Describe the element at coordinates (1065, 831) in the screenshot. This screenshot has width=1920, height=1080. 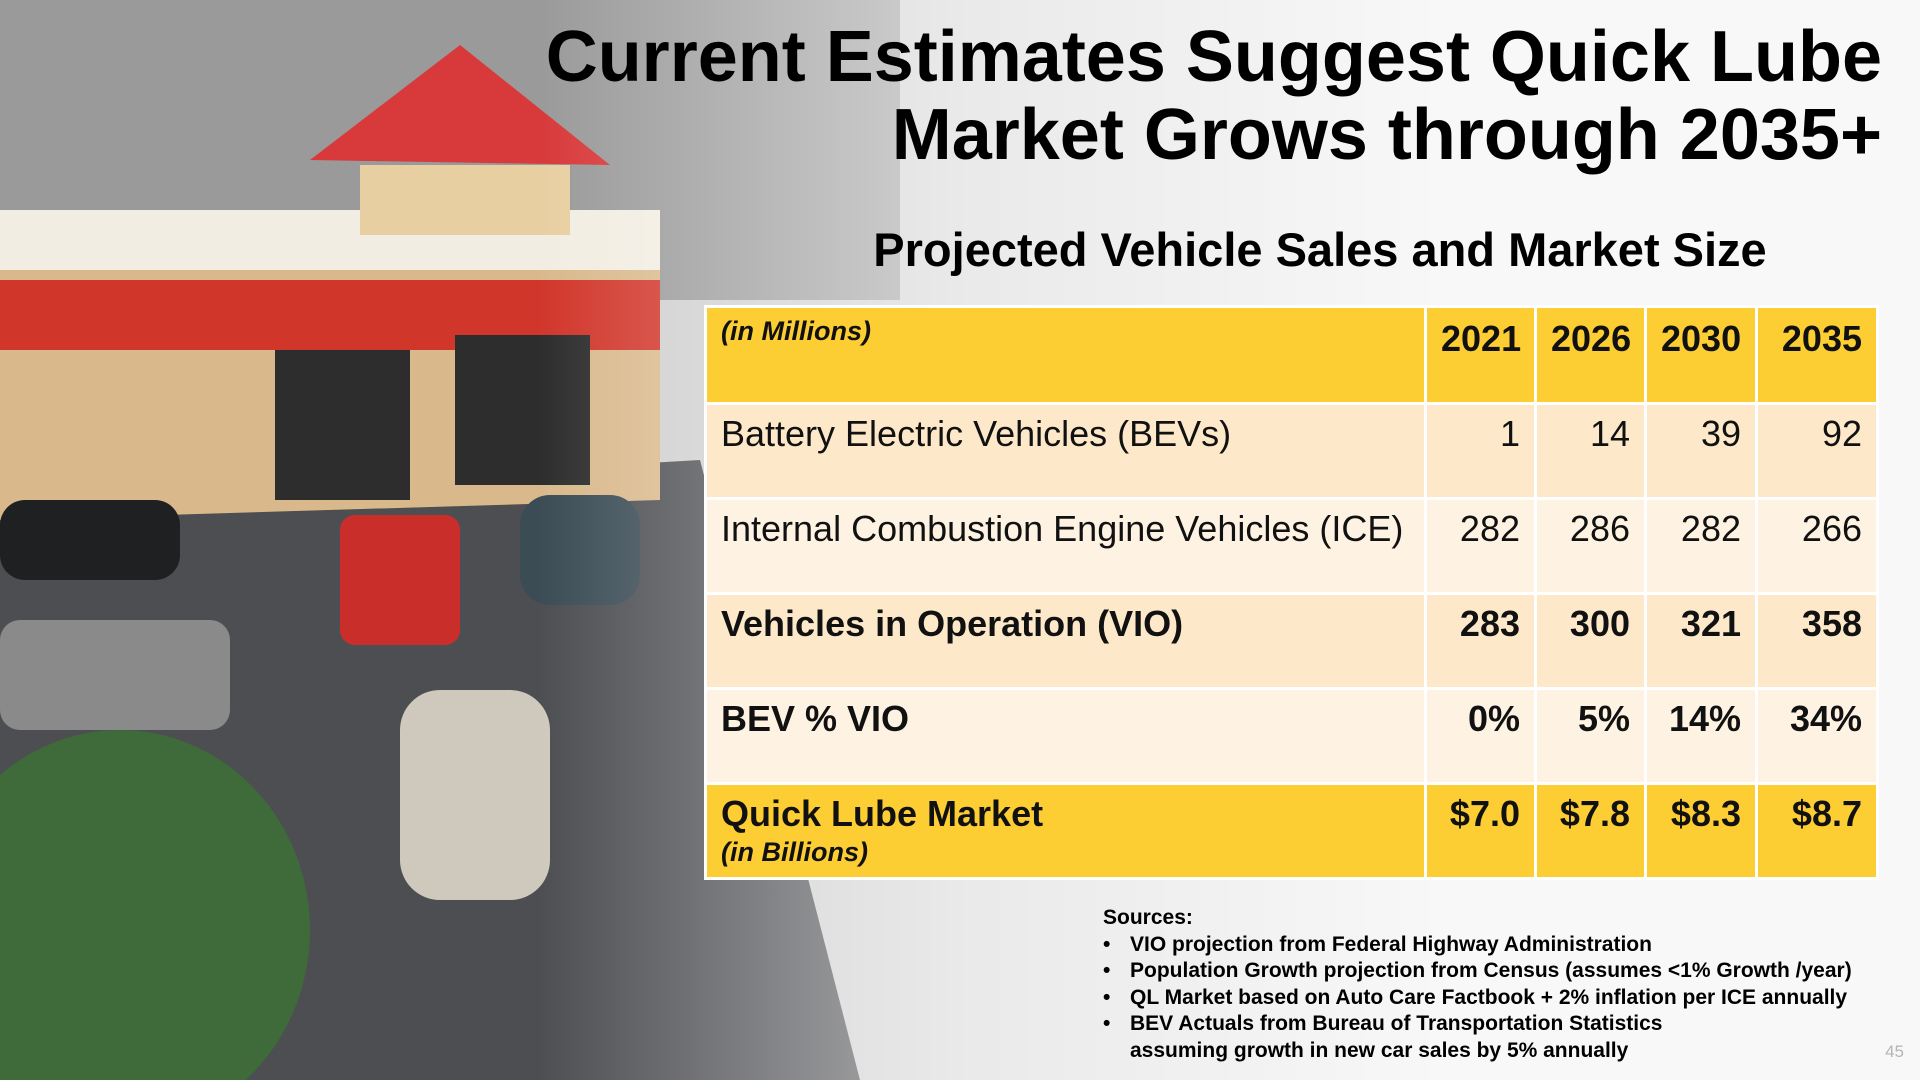
I see `row-label-cell: Quick Lube Market (in Billions)` at that location.